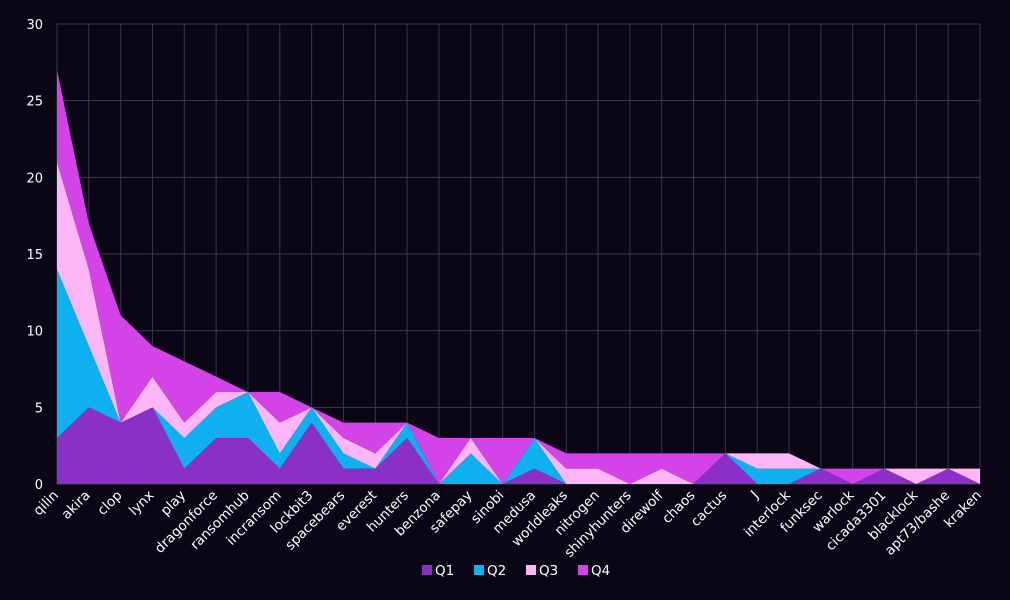 The image size is (1010, 600). What do you see at coordinates (600, 571) in the screenshot?
I see `legend-label-q4: Q4` at bounding box center [600, 571].